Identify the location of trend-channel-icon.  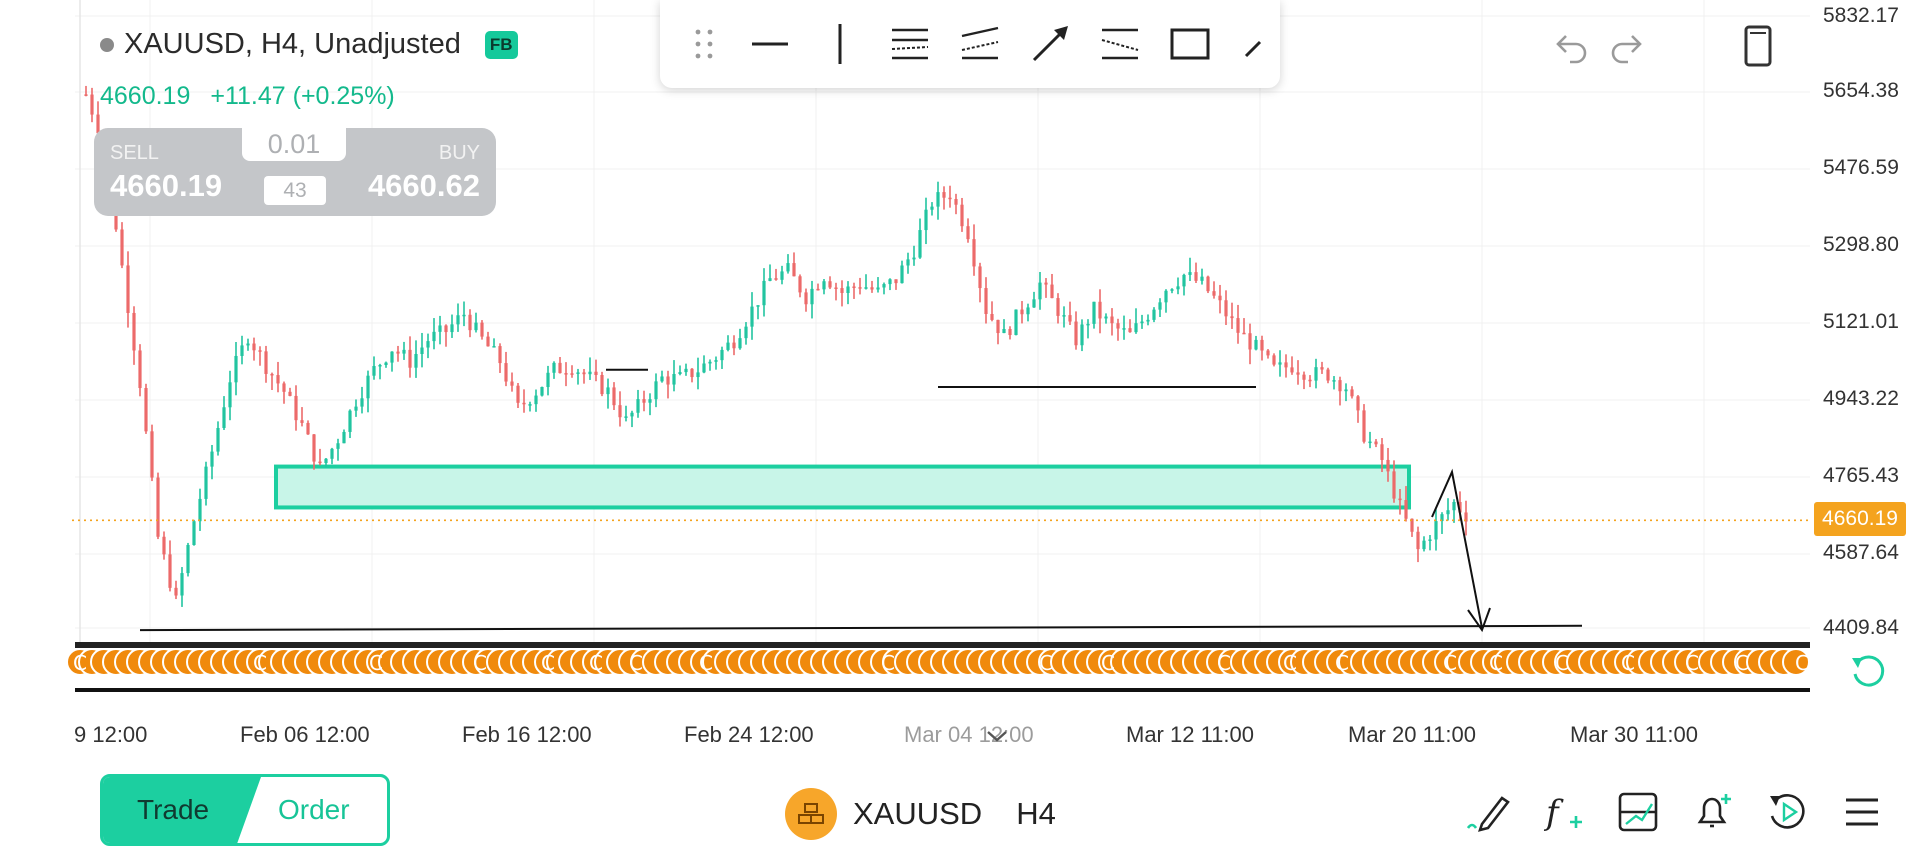
(980, 44).